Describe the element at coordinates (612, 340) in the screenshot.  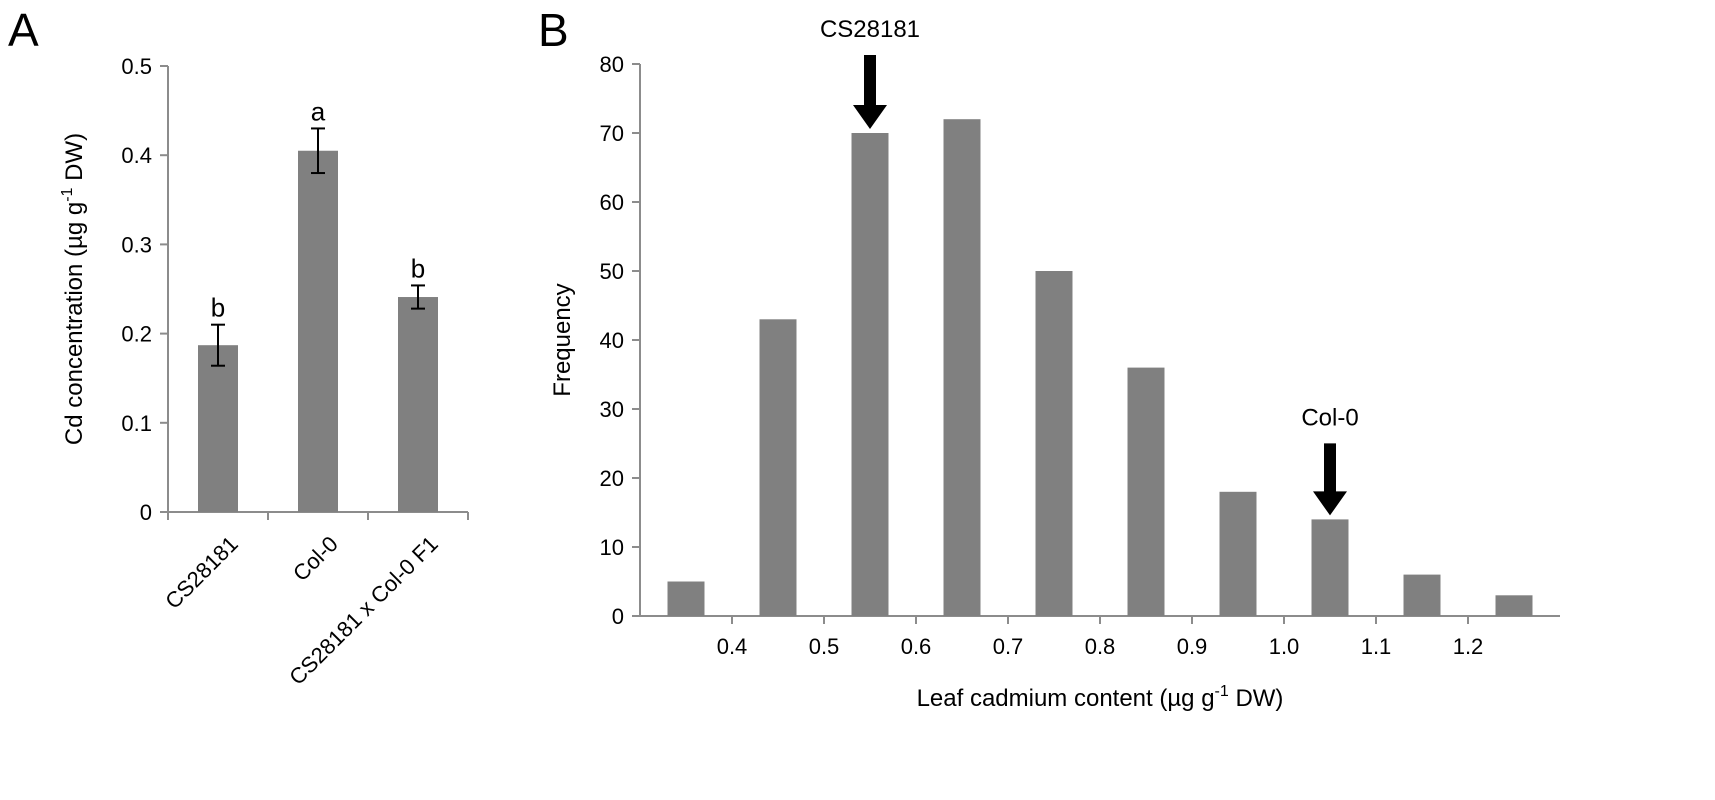
I see `y-tick-label: 40` at that location.